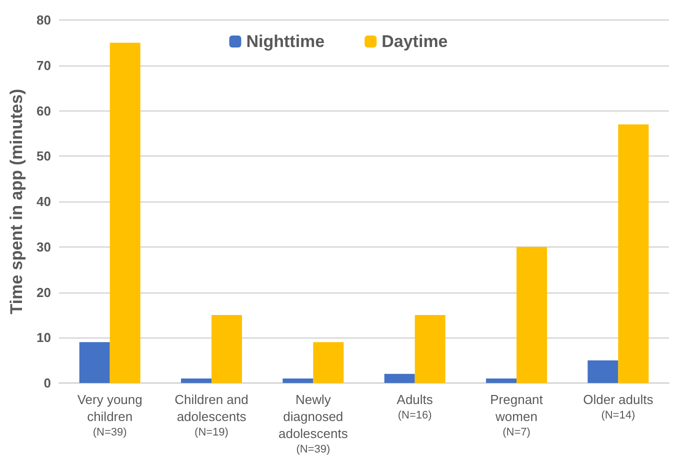  I want to click on x-tick-label: Children and adolescents (N=19), so click(211, 415).